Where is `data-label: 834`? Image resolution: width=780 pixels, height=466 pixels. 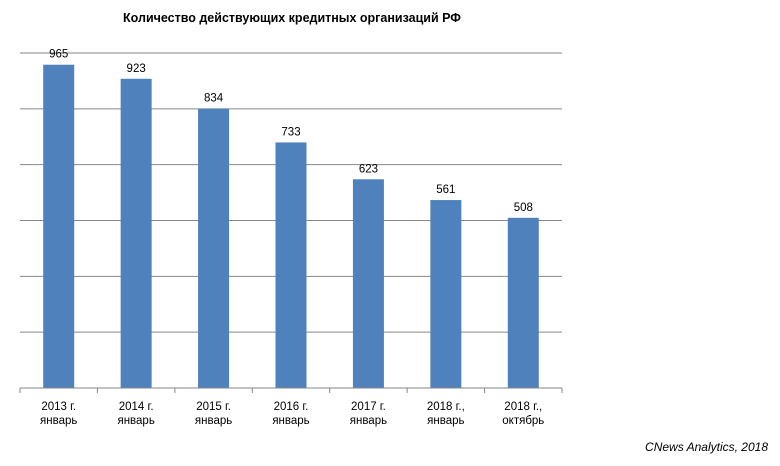 data-label: 834 is located at coordinates (214, 99).